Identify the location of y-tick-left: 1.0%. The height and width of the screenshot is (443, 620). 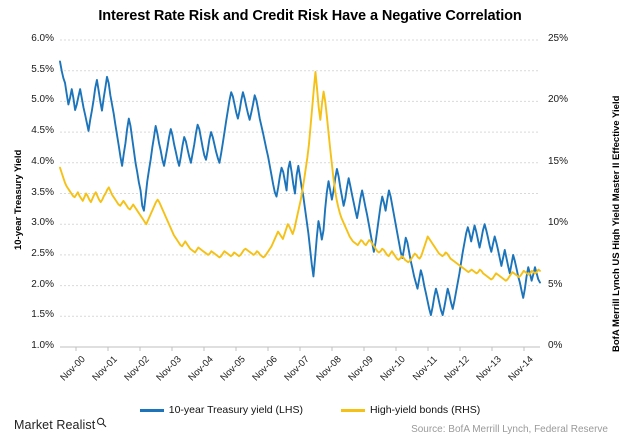
(42, 345).